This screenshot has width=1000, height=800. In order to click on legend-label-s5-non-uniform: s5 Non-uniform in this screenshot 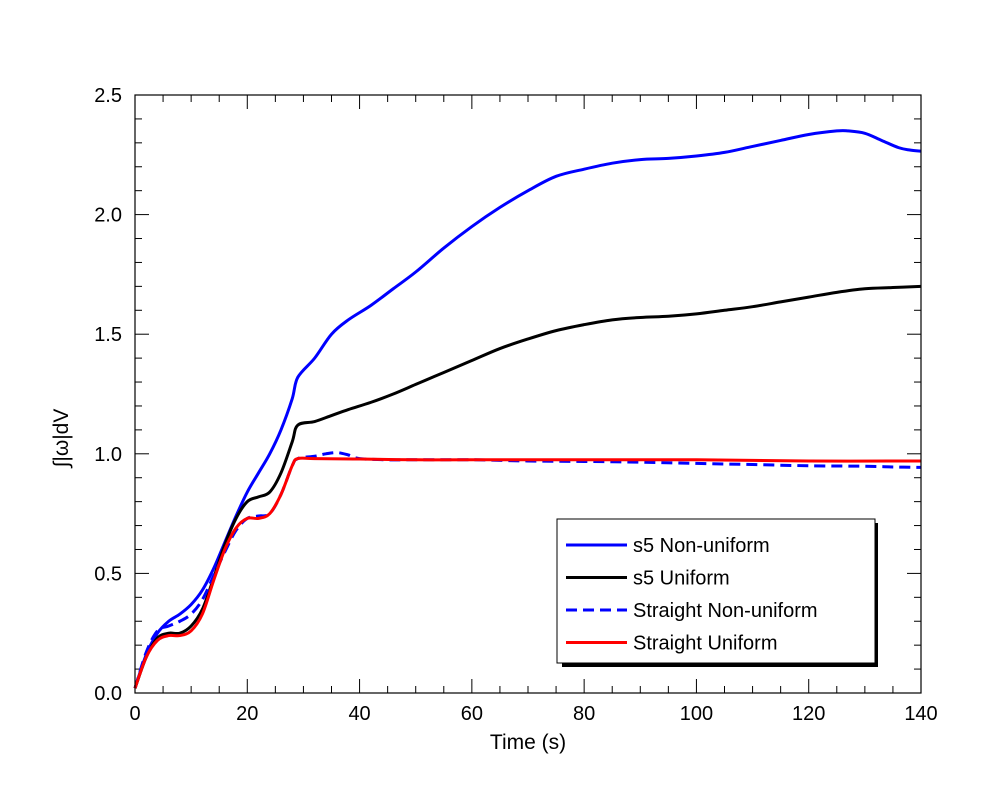, I will do `click(701, 546)`.